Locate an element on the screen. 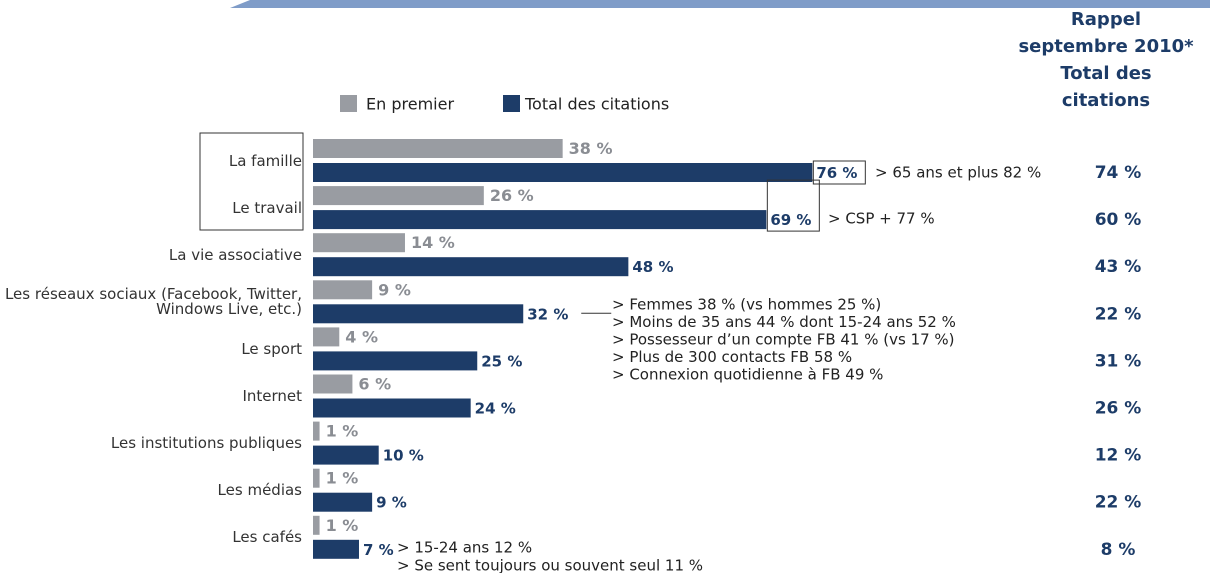 The height and width of the screenshot is (573, 1210). category-label: Les cafés is located at coordinates (267, 537).